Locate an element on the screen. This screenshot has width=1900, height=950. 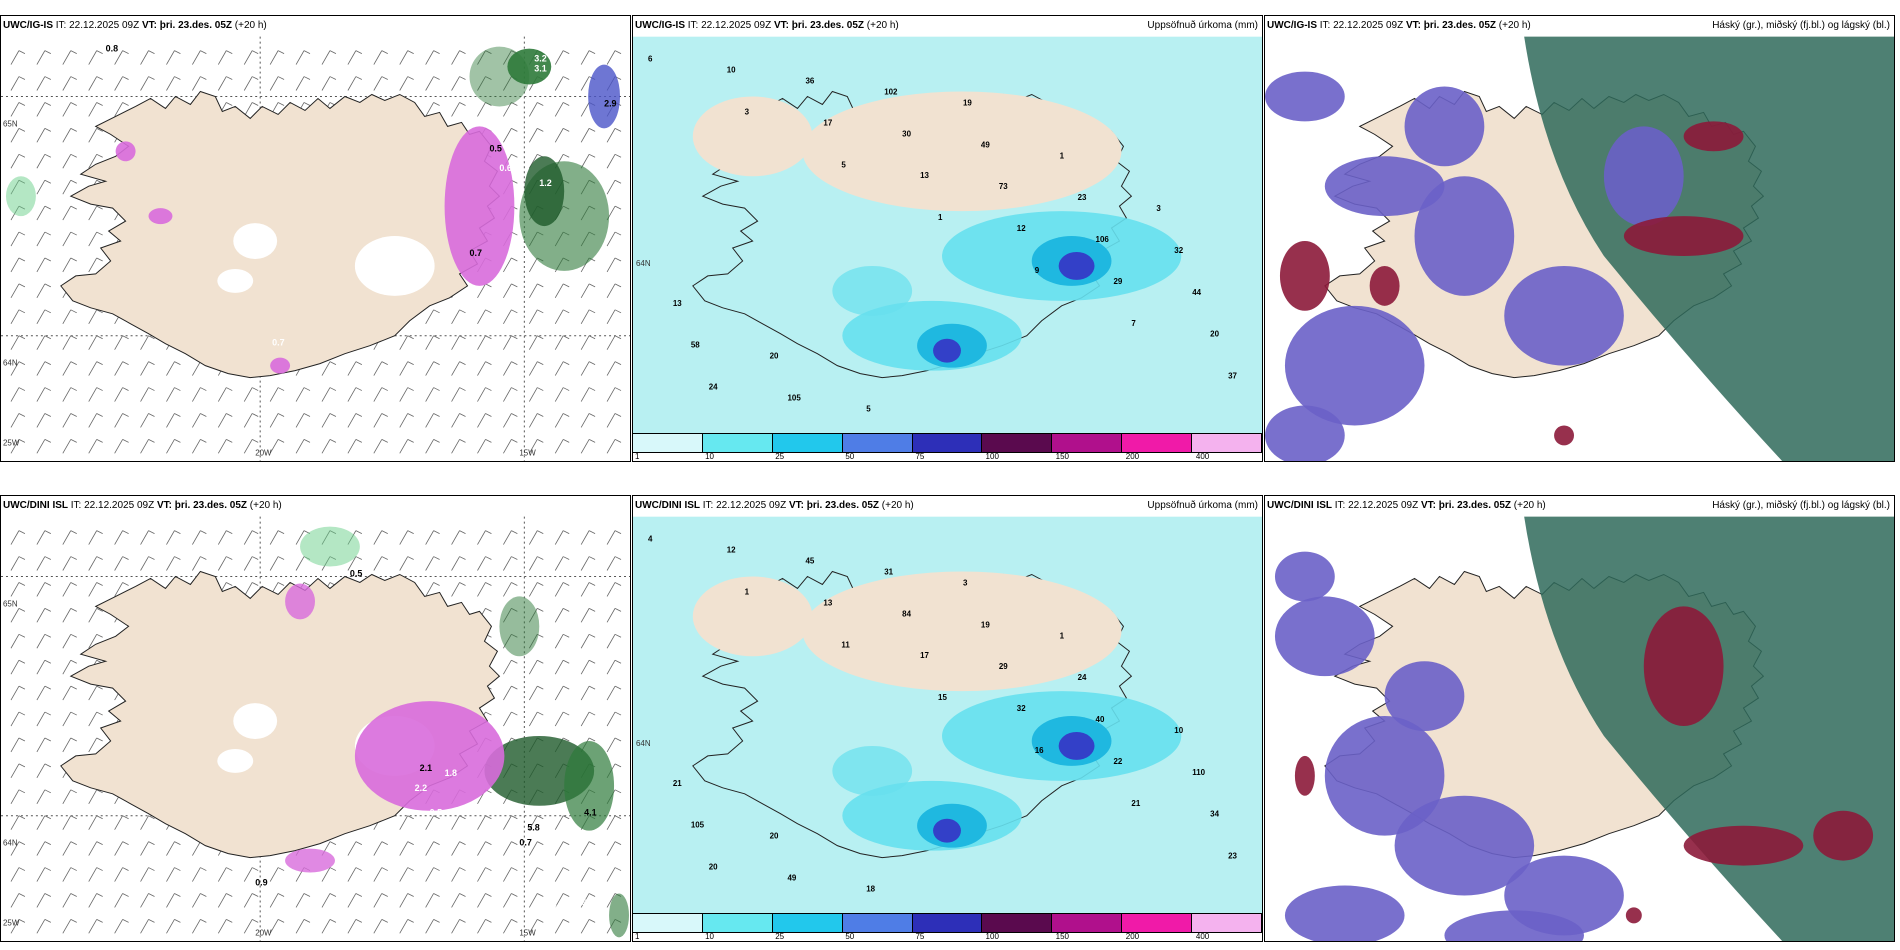
cloud-map is located at coordinates (1579, 728).